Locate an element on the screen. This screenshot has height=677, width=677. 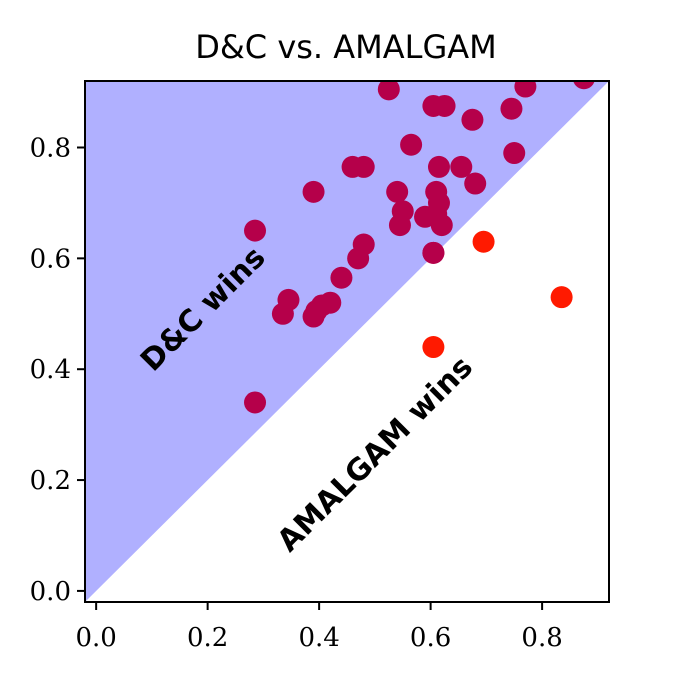
y-tick-label: 0.4 is located at coordinates (50, 370).